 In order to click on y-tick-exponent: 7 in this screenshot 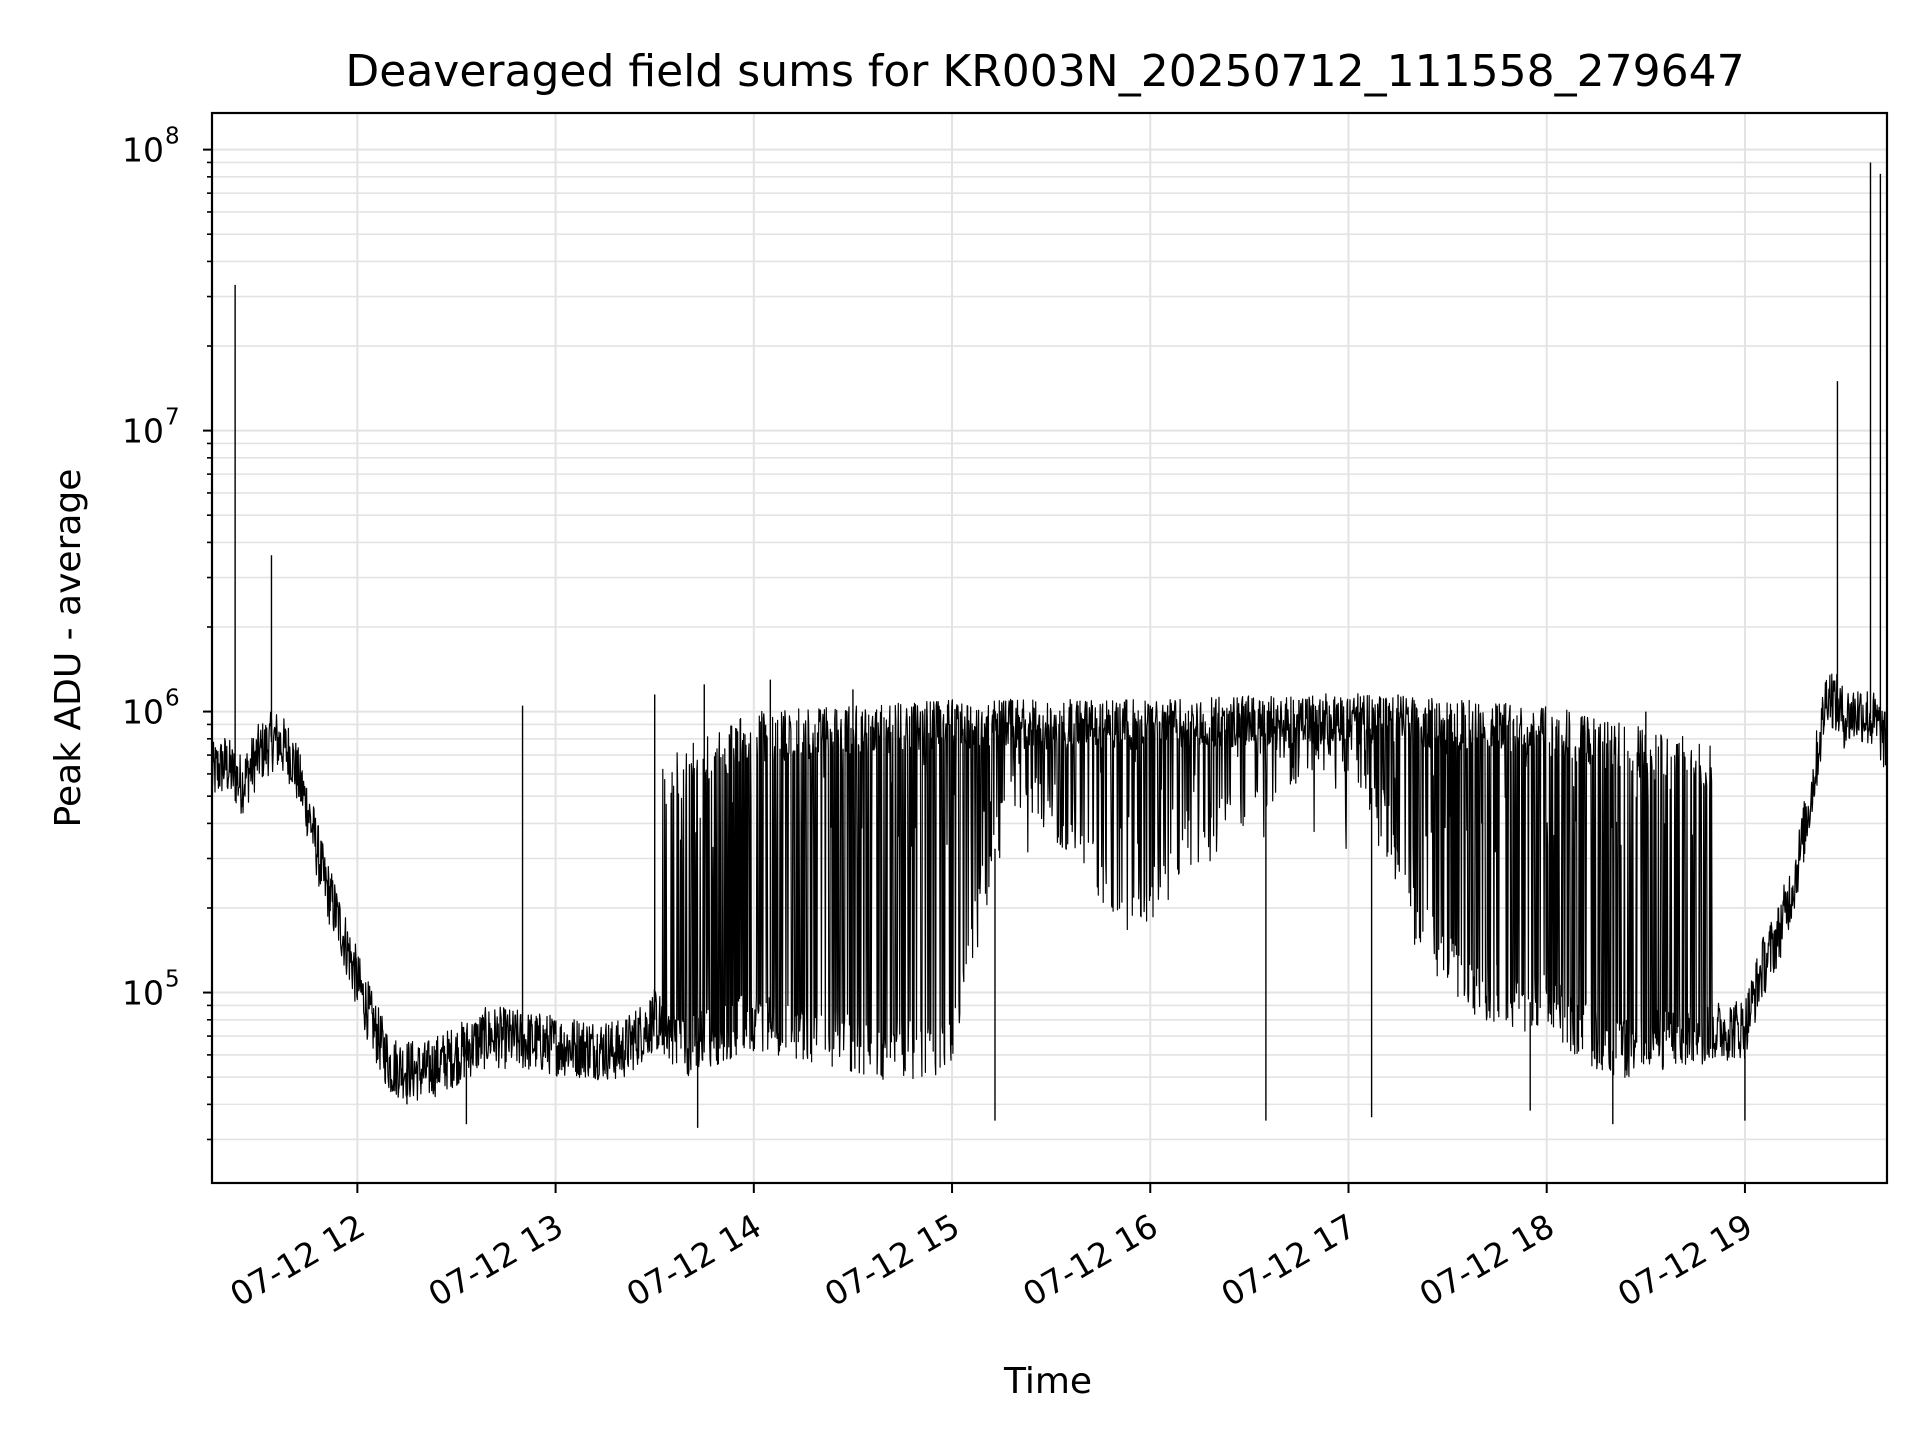, I will do `click(172, 418)`.